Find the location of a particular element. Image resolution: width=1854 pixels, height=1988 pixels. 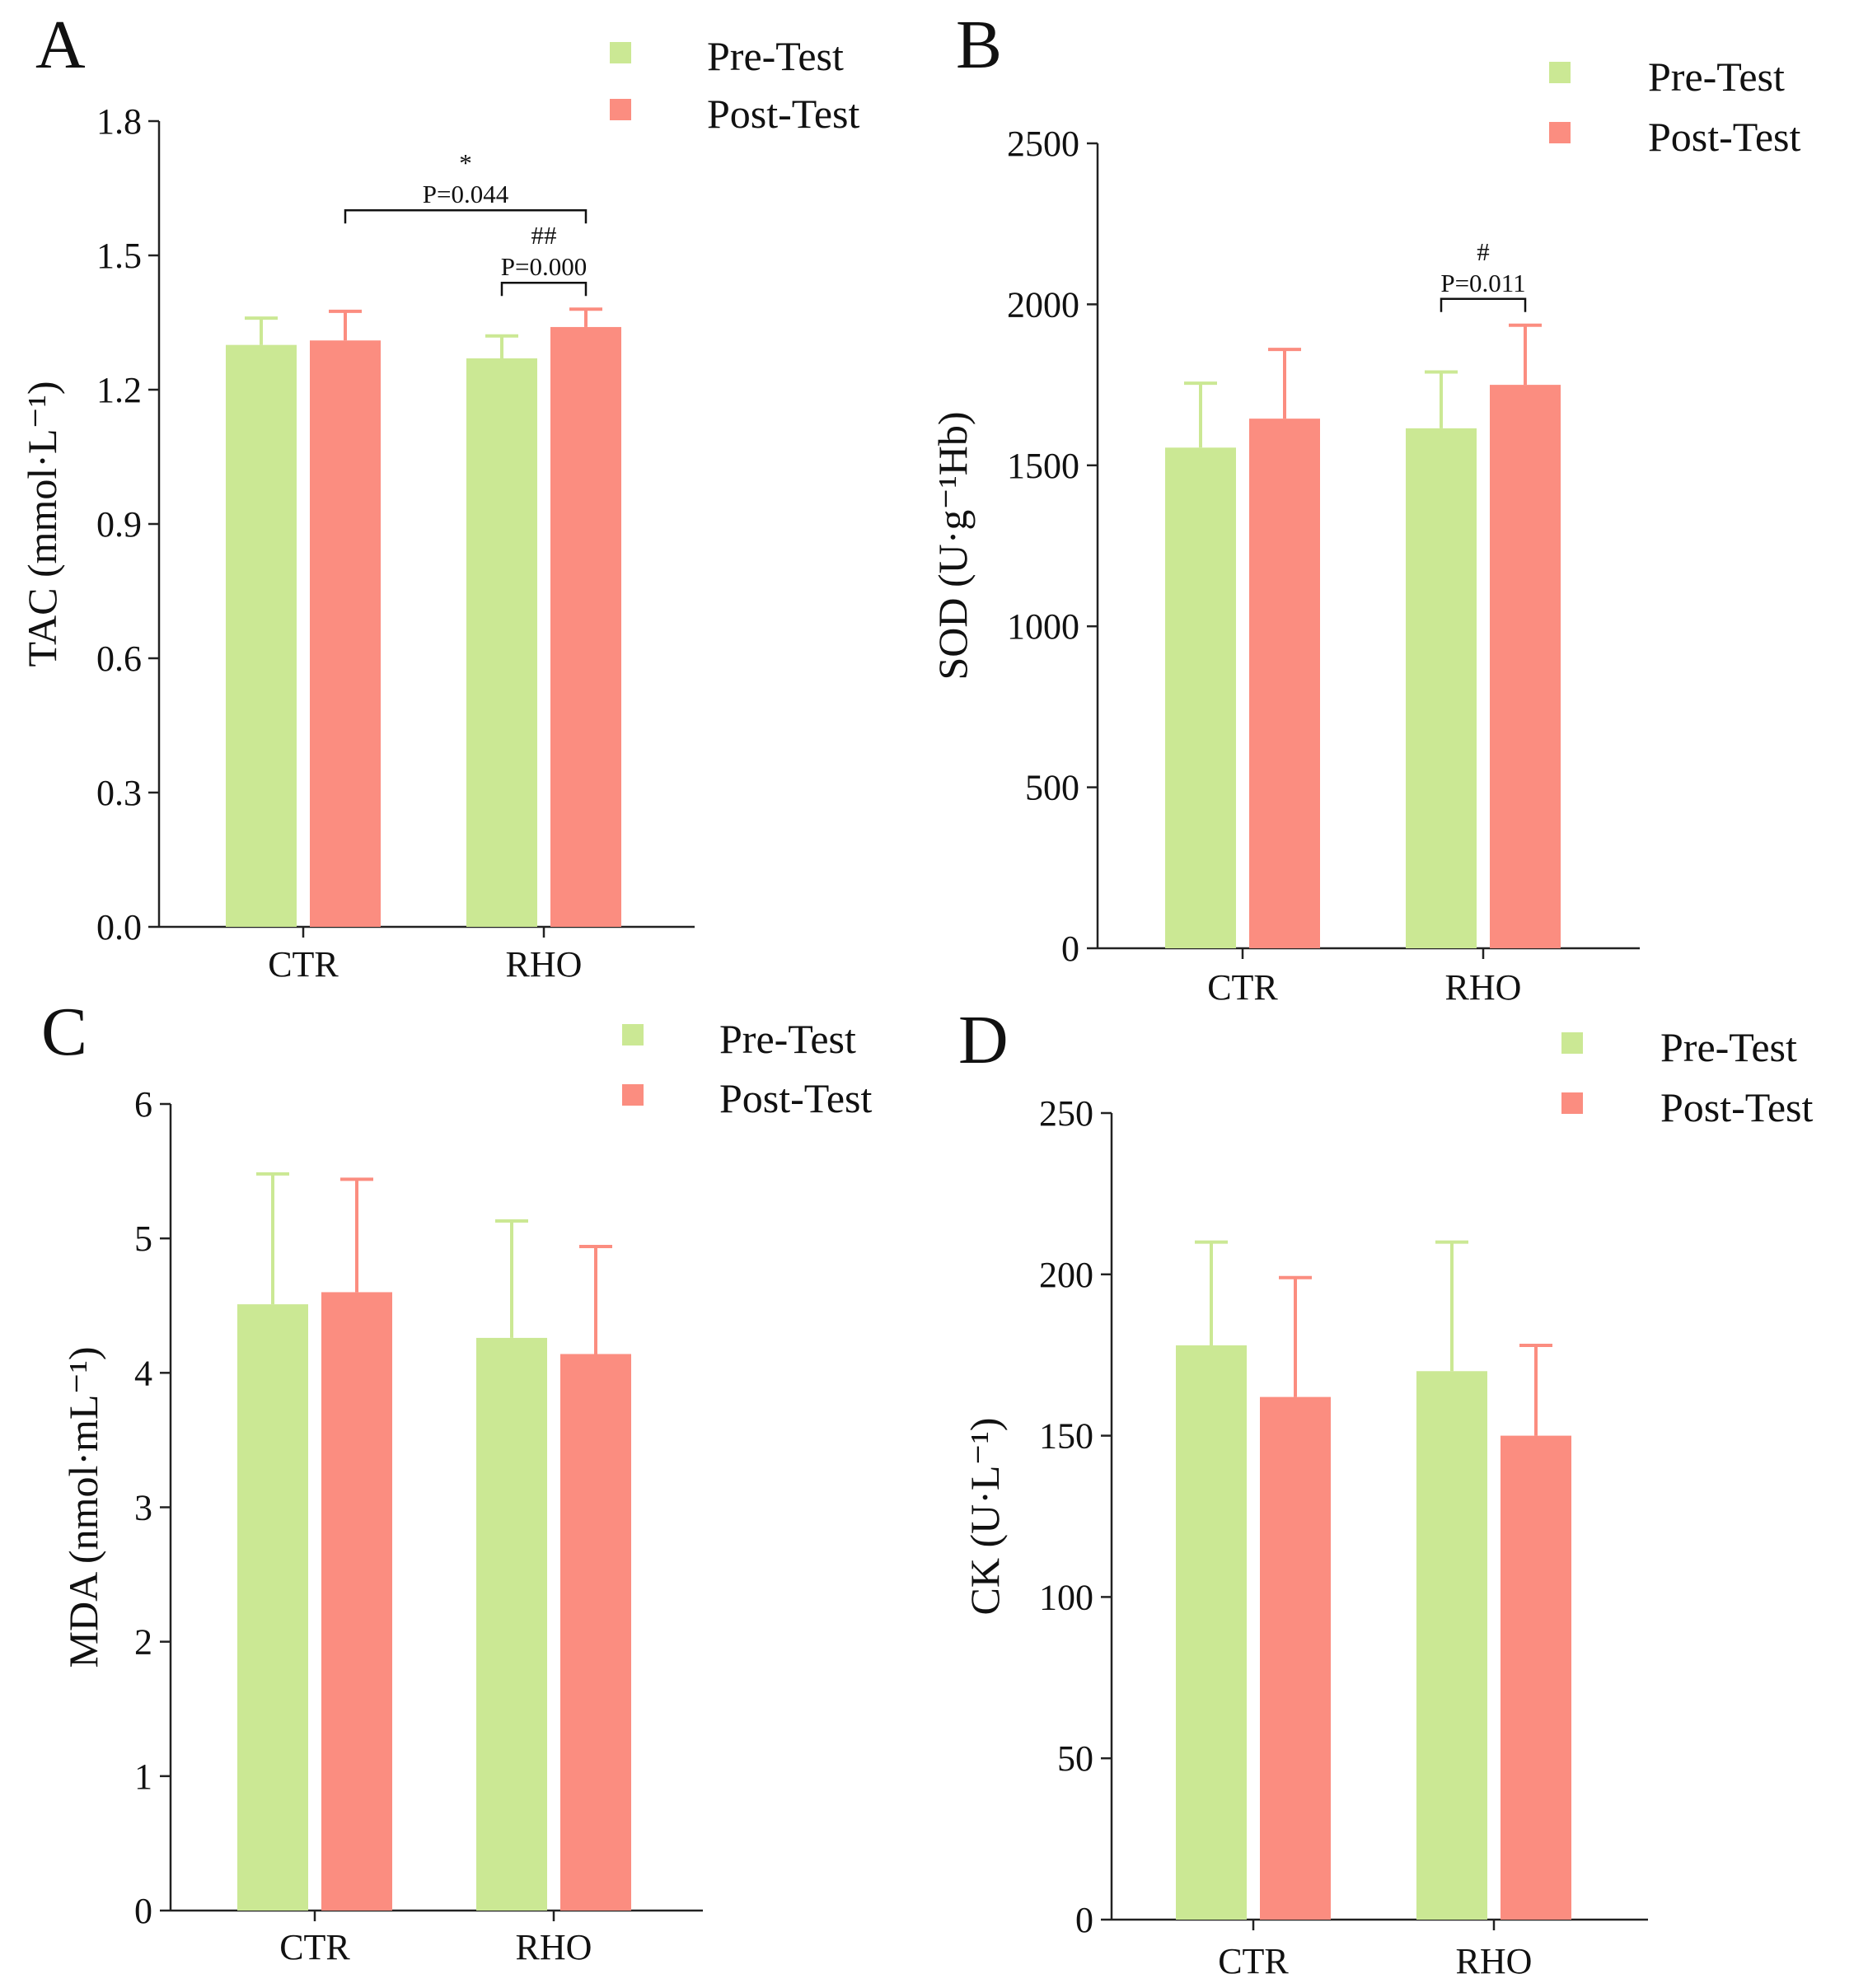

significance-symbol: # is located at coordinates (1483, 251).